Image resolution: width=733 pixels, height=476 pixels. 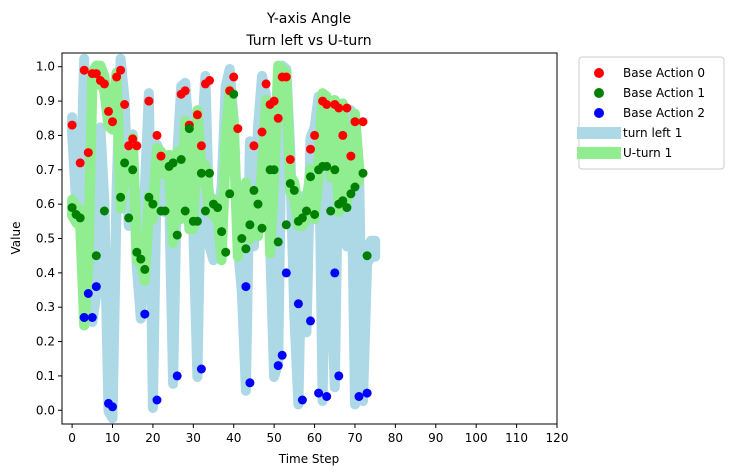 I want to click on x-tick-label: 50, so click(x=274, y=438).